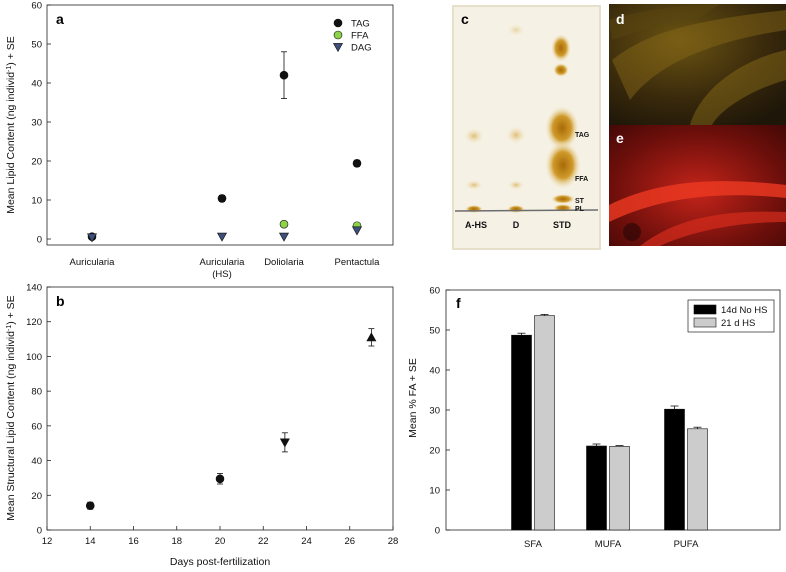 The height and width of the screenshot is (572, 786). I want to click on legend-marker-dag, so click(338, 48).